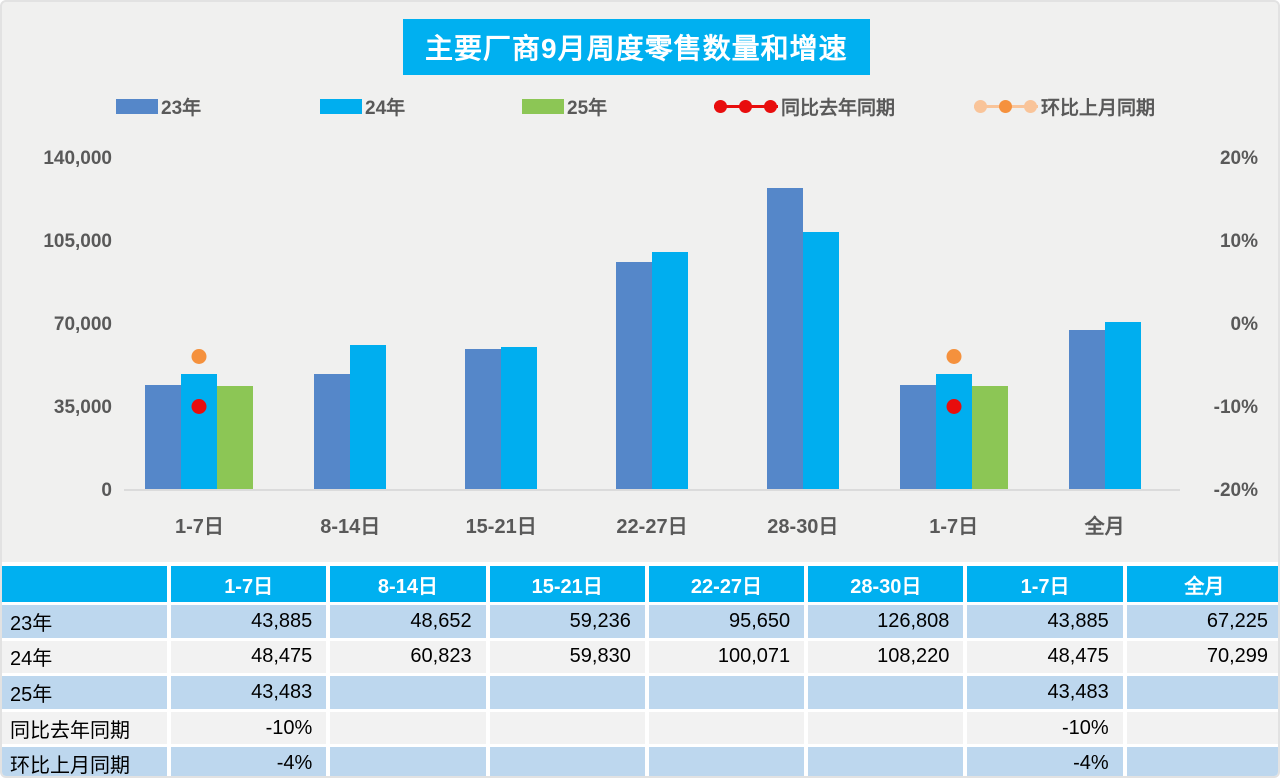  Describe the element at coordinates (886, 657) in the screenshot. I see `table-cell: 108,220` at that location.